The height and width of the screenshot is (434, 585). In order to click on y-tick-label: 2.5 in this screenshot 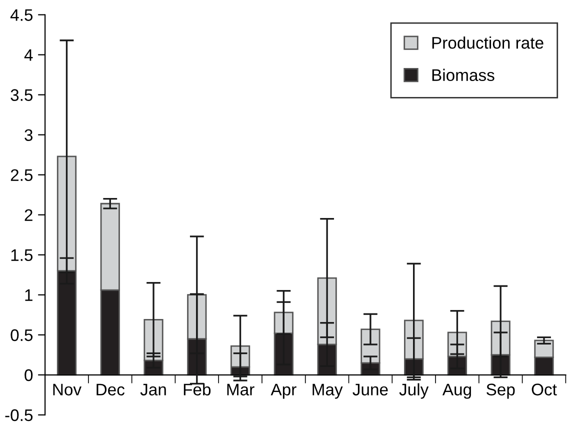, I will do `click(21, 175)`.